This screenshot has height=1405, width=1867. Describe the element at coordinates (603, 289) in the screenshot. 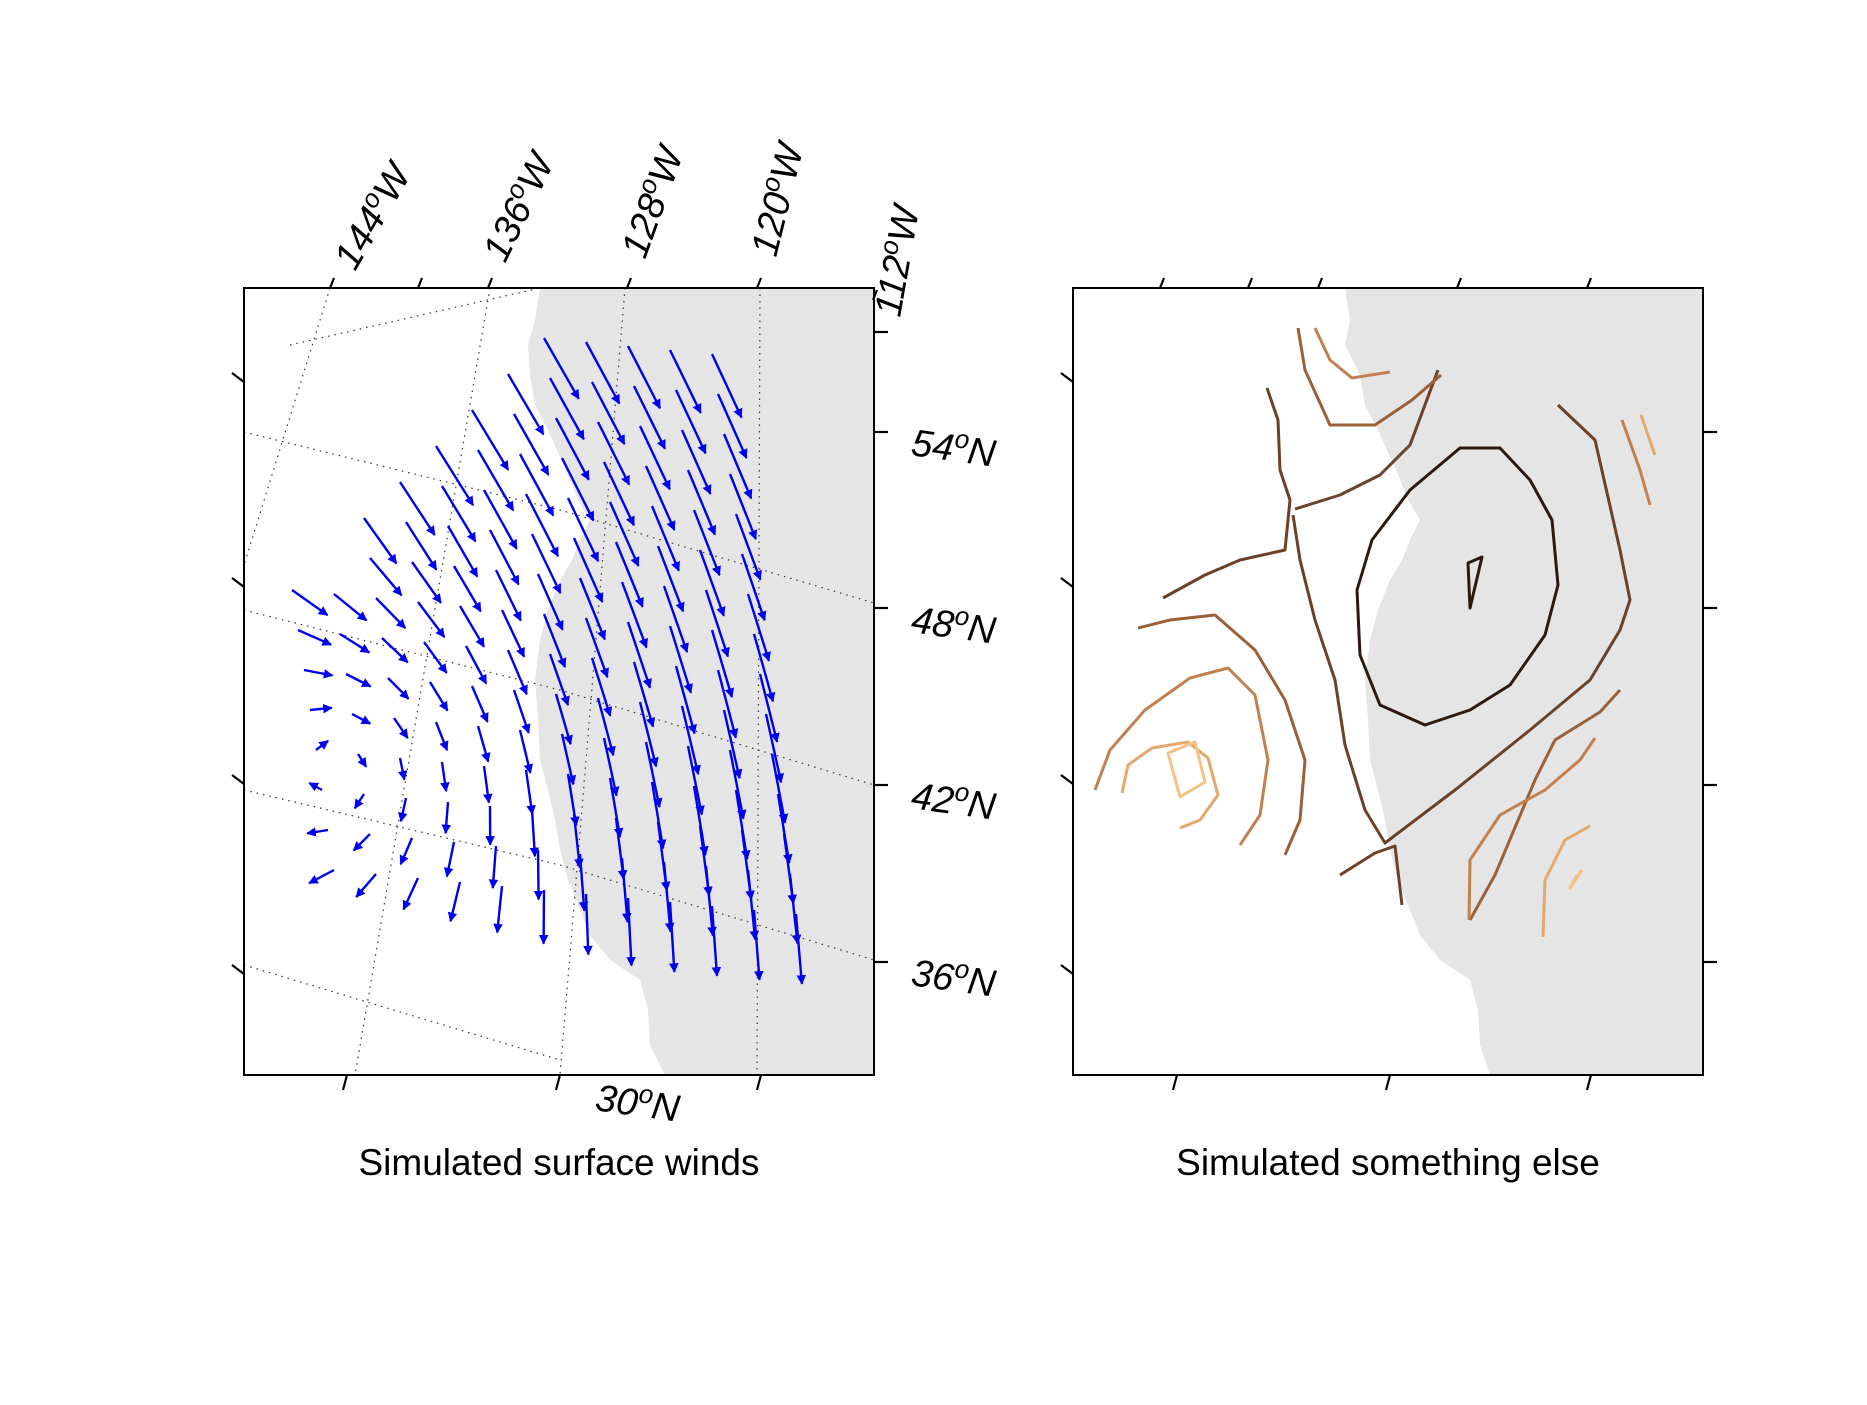

I see `lon-ticks-top-left` at that location.